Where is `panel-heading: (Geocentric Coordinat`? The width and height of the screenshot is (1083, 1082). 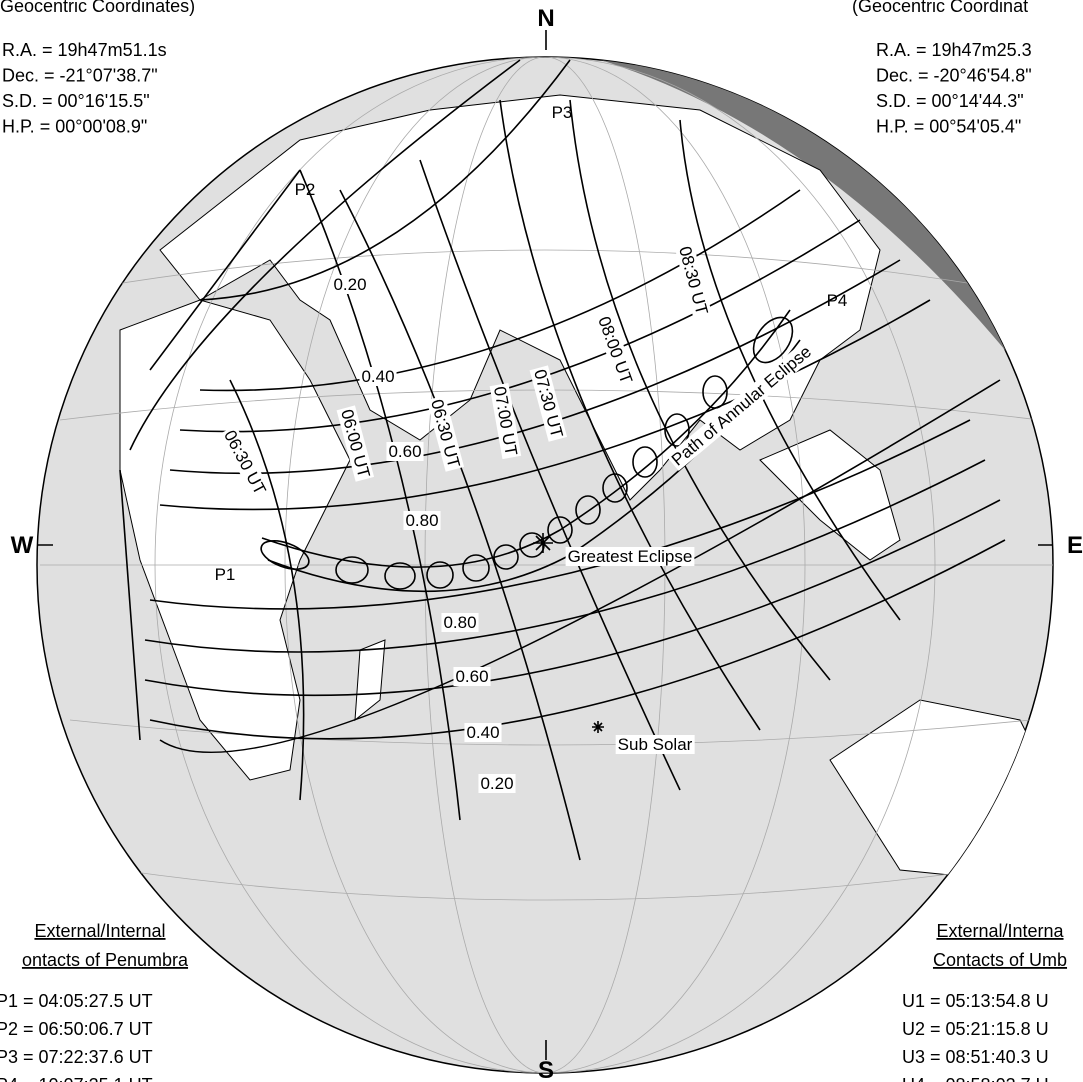
panel-heading: (Geocentric Coordinat is located at coordinates (940, 8).